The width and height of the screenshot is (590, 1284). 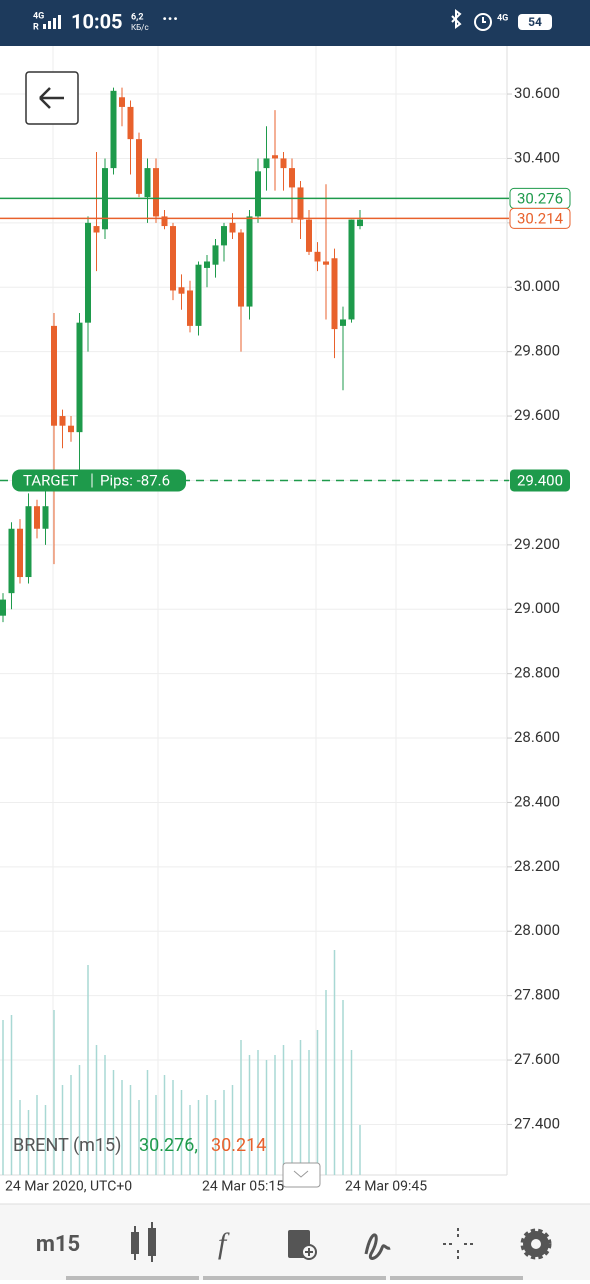 What do you see at coordinates (38, 16) in the screenshot?
I see `network: 4G` at bounding box center [38, 16].